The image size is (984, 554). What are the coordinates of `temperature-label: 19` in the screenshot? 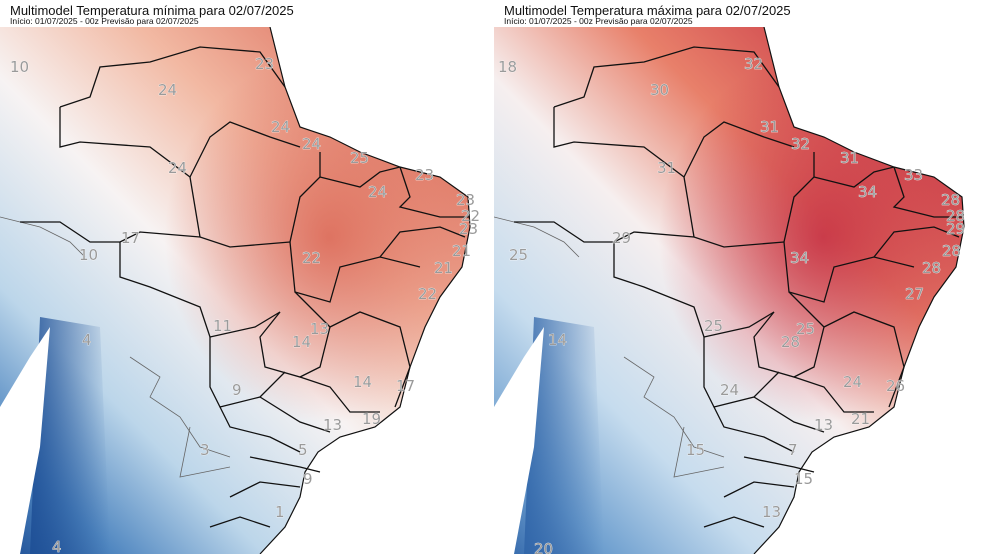 It's located at (371, 419).